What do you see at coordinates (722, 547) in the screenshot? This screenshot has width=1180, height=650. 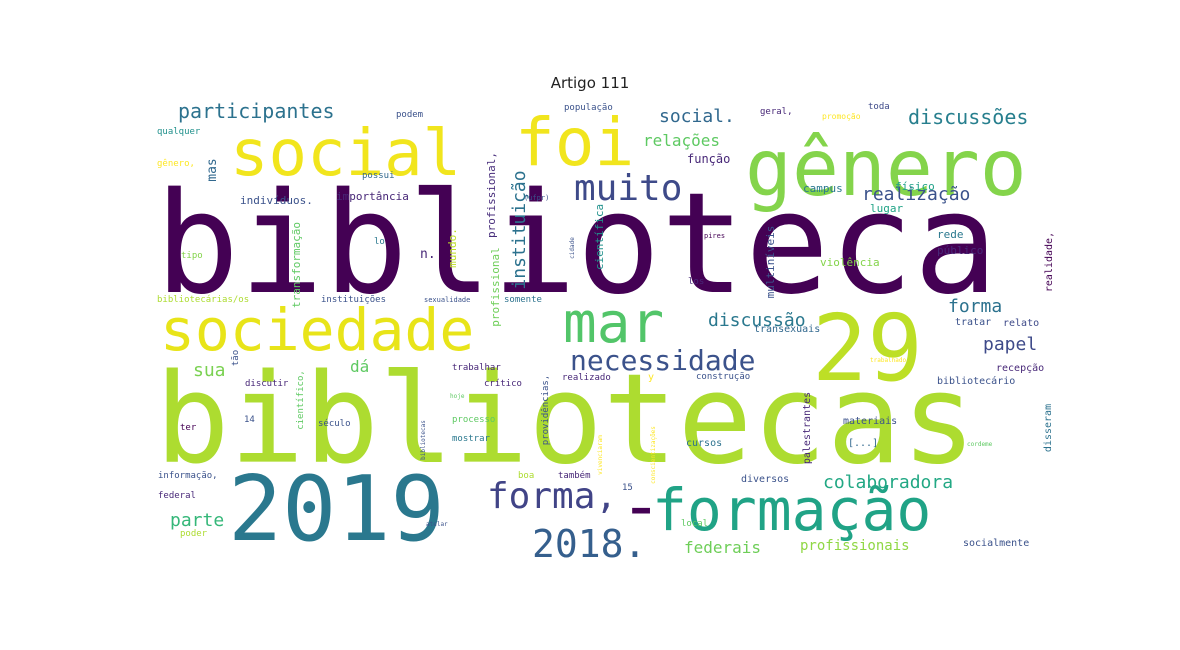 I see `word-28: federais` at bounding box center [722, 547].